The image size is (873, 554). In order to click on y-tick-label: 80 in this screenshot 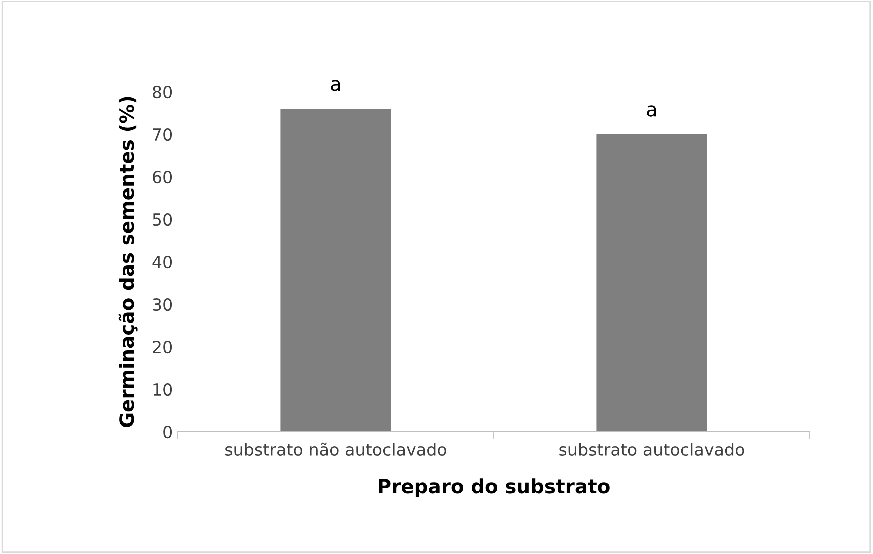, I will do `click(162, 92)`.